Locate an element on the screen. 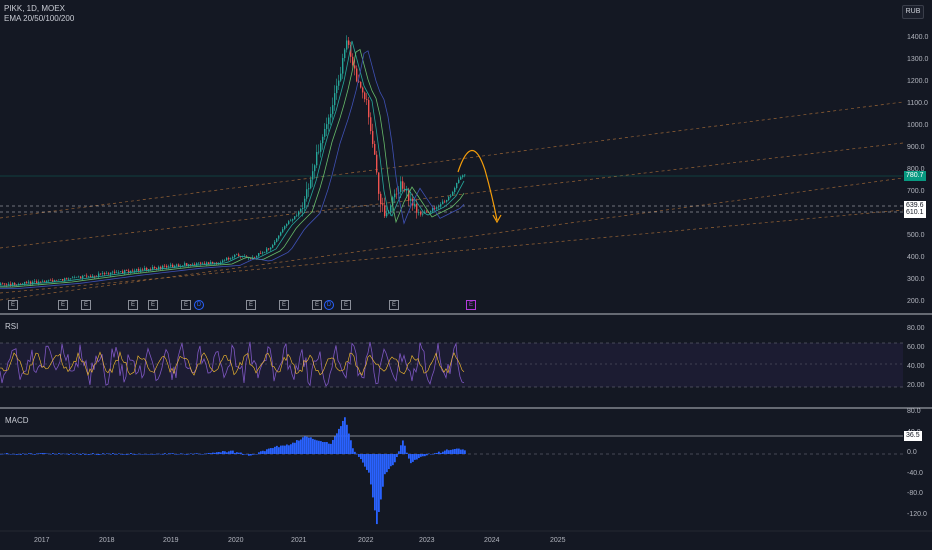 This screenshot has height=550, width=932. rsi-axis-tick: 20.00 is located at coordinates (916, 385).